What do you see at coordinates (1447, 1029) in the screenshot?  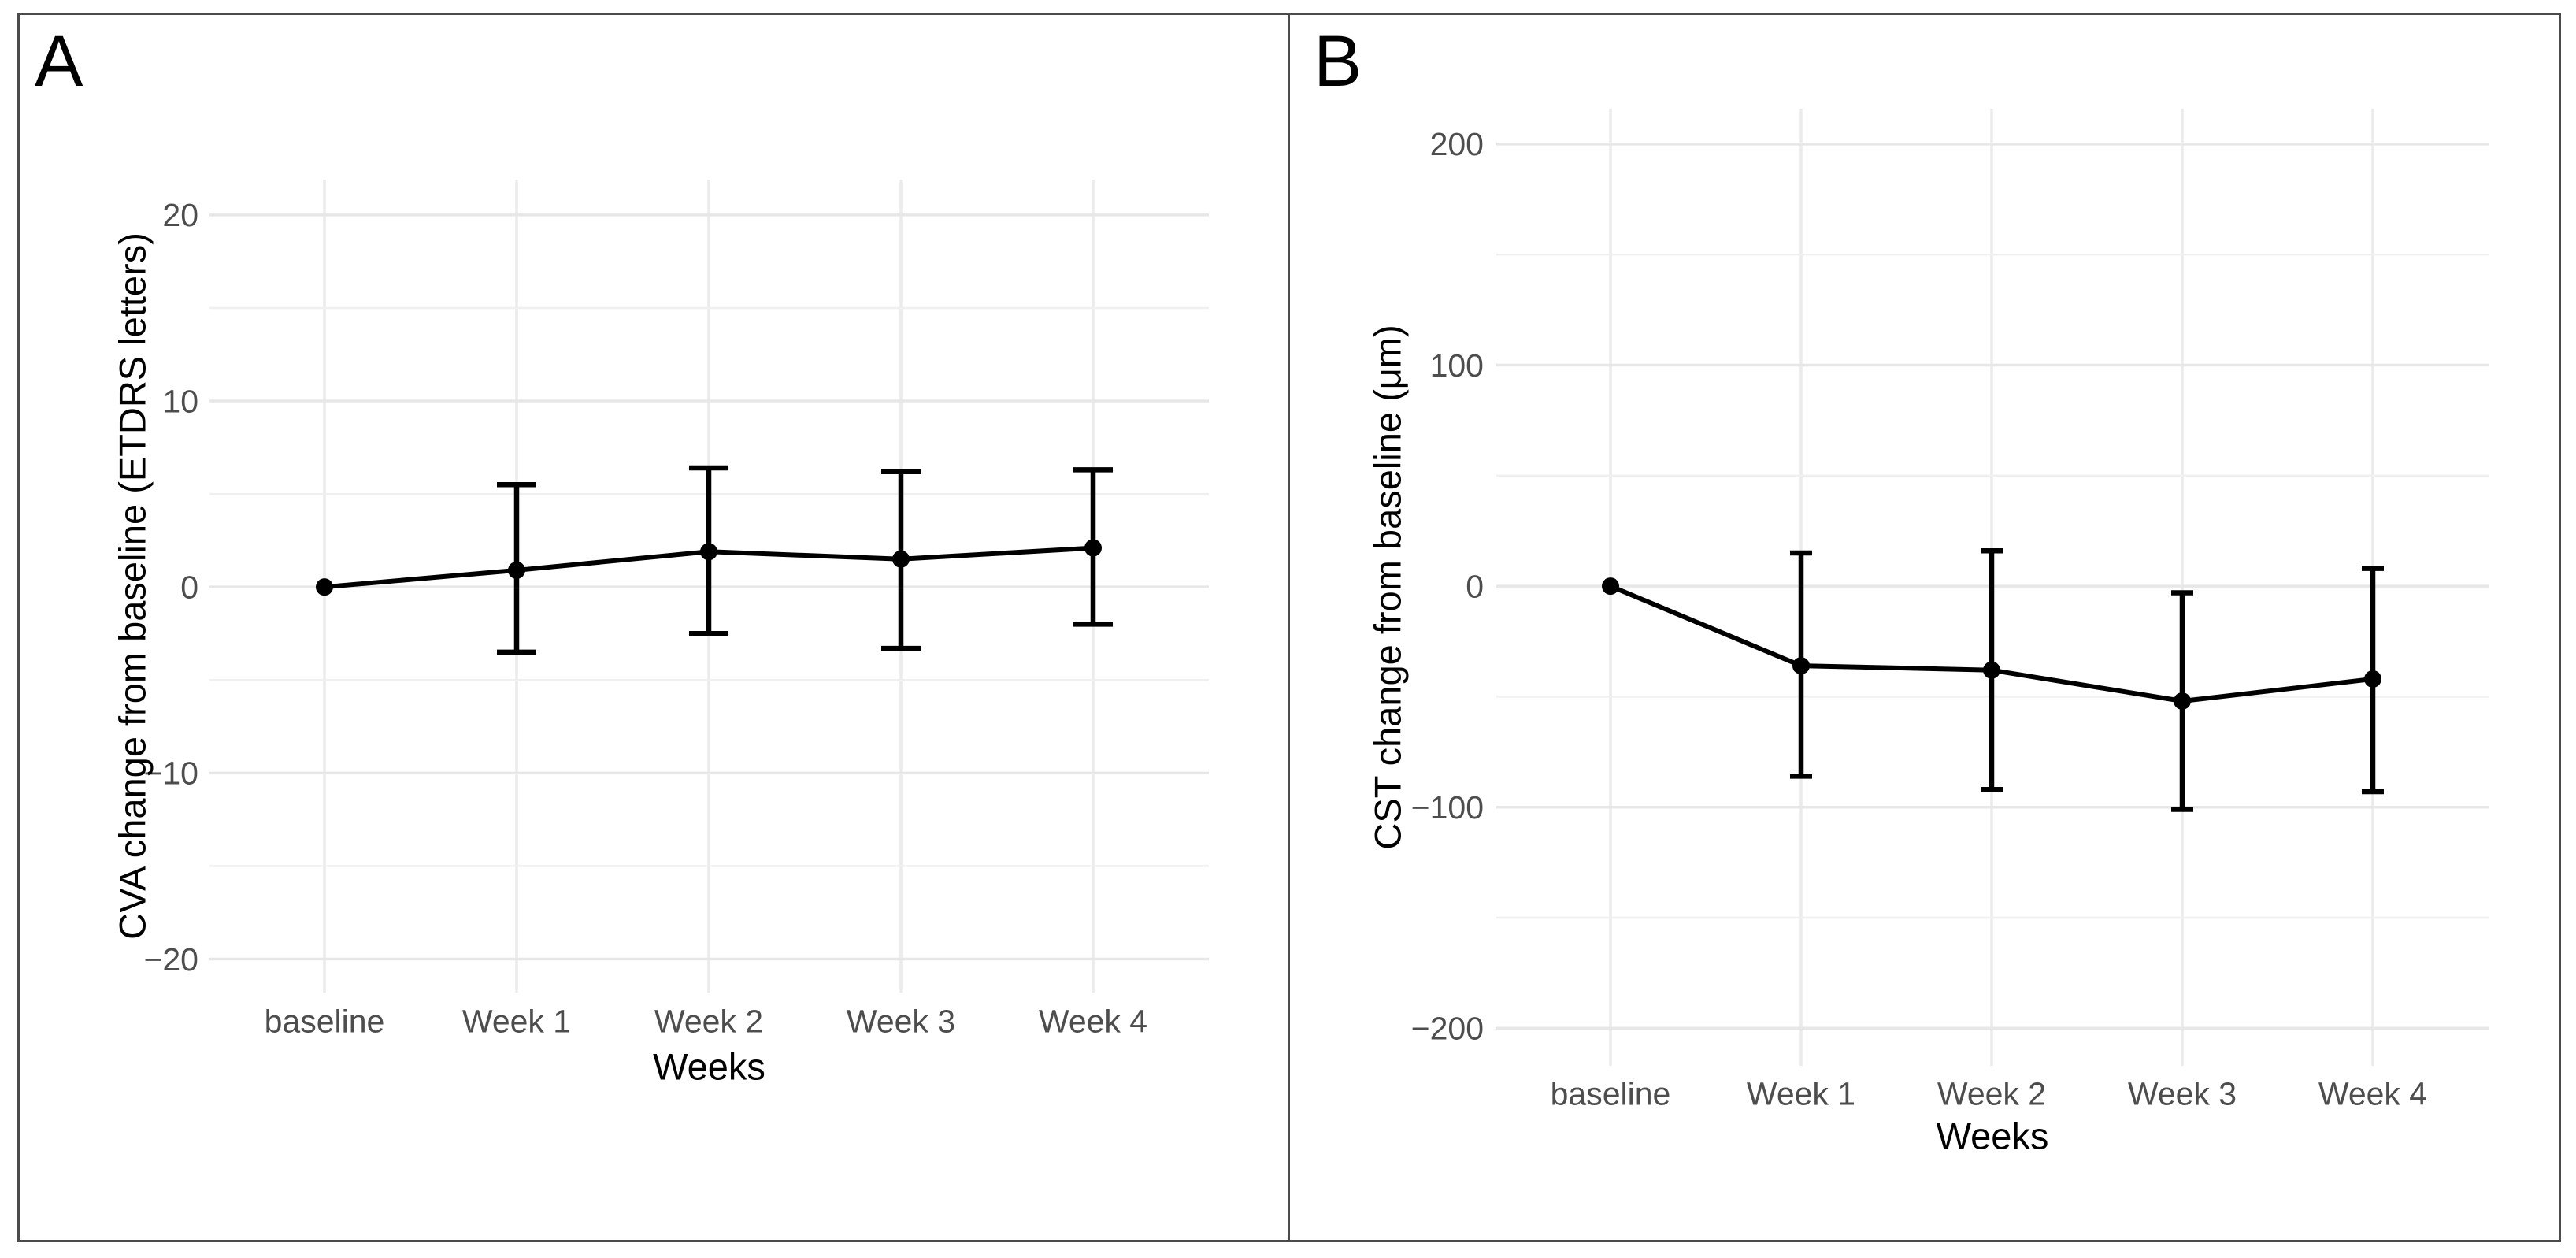 I see `y-tick-label: −200` at bounding box center [1447, 1029].